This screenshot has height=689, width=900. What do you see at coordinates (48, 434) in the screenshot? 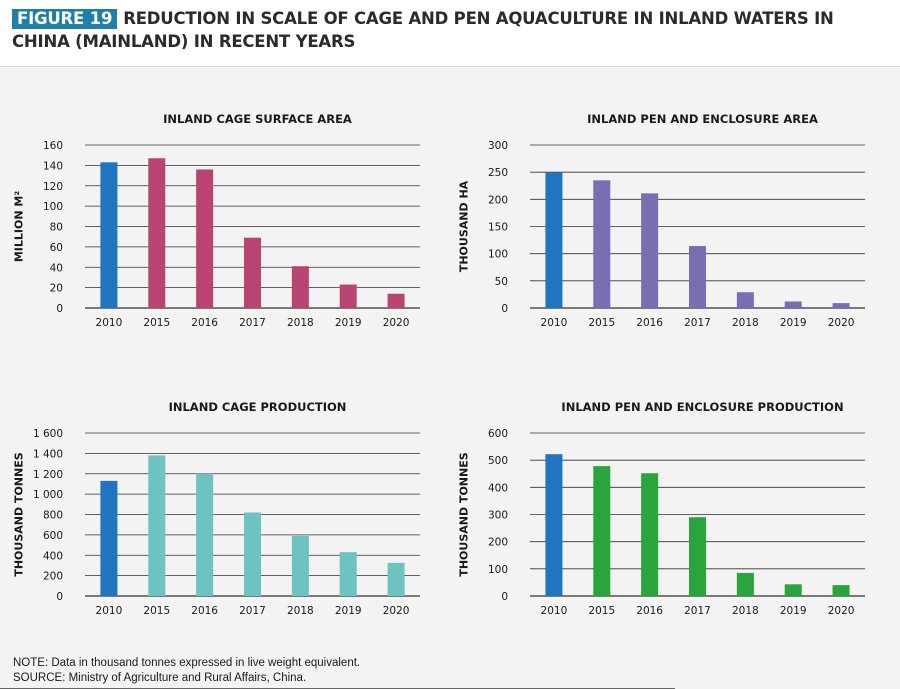
I see `y-tick-label: 1 600` at bounding box center [48, 434].